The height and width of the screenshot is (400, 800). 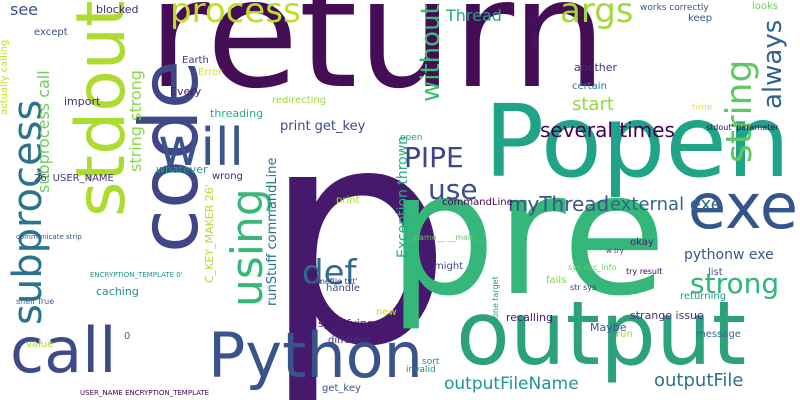 What do you see at coordinates (210, 72) in the screenshot?
I see `cloud-word: Error` at bounding box center [210, 72].